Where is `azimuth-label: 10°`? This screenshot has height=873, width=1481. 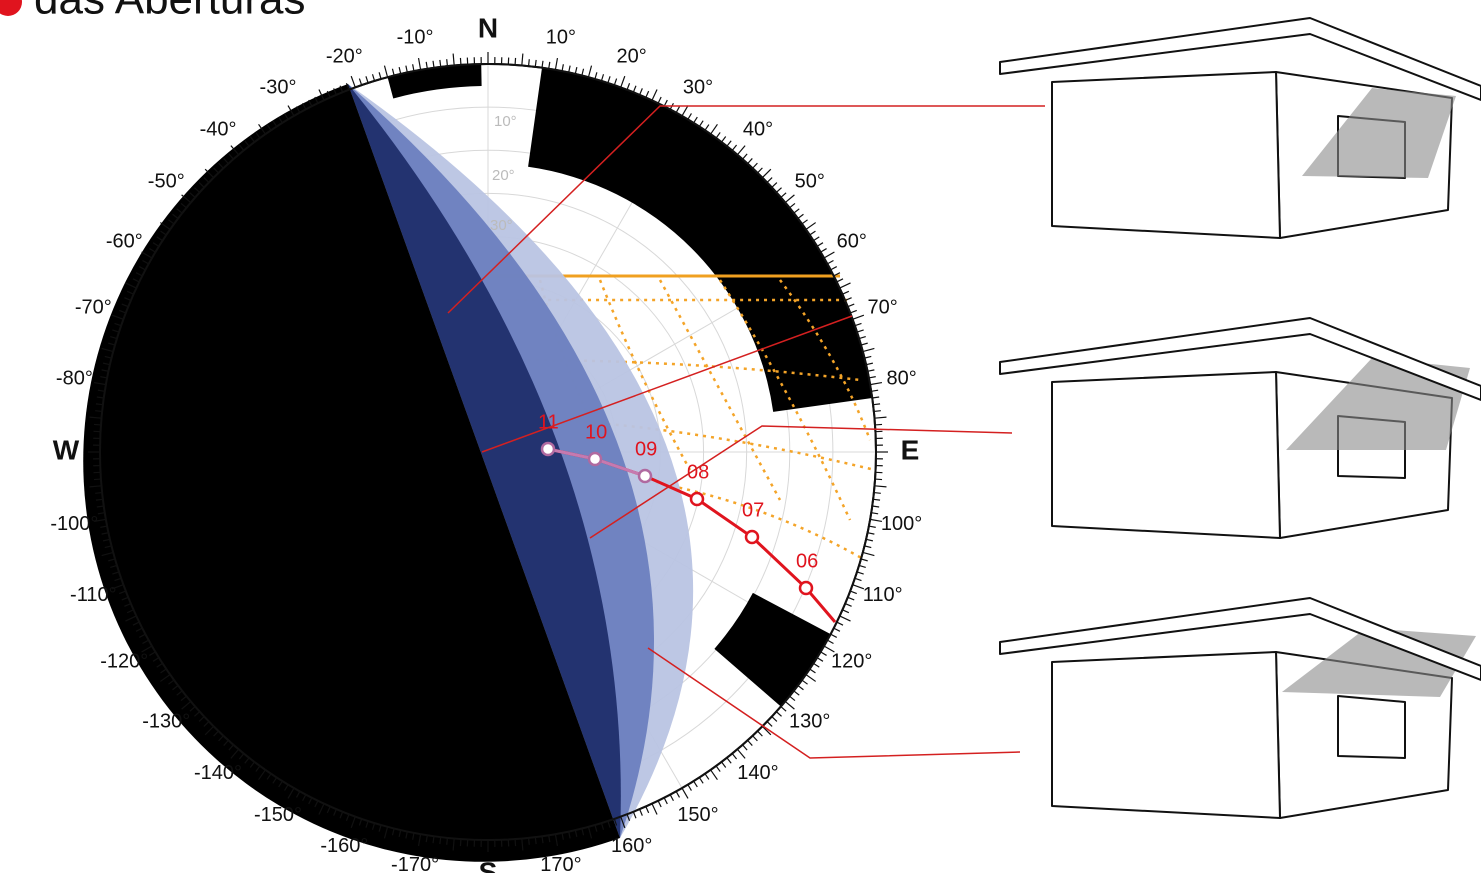
azimuth-label: 10° is located at coordinates (561, 38).